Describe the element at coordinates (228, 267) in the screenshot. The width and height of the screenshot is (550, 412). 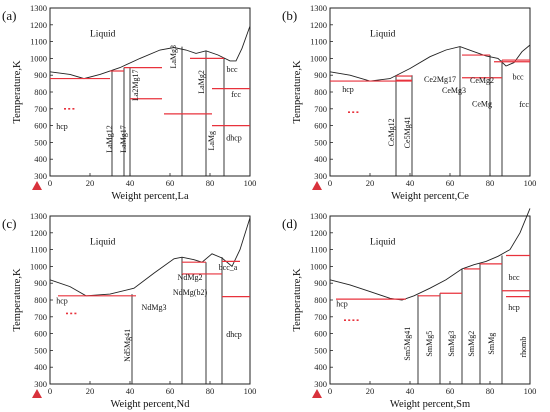
I see `phase-label: bcc_a` at that location.